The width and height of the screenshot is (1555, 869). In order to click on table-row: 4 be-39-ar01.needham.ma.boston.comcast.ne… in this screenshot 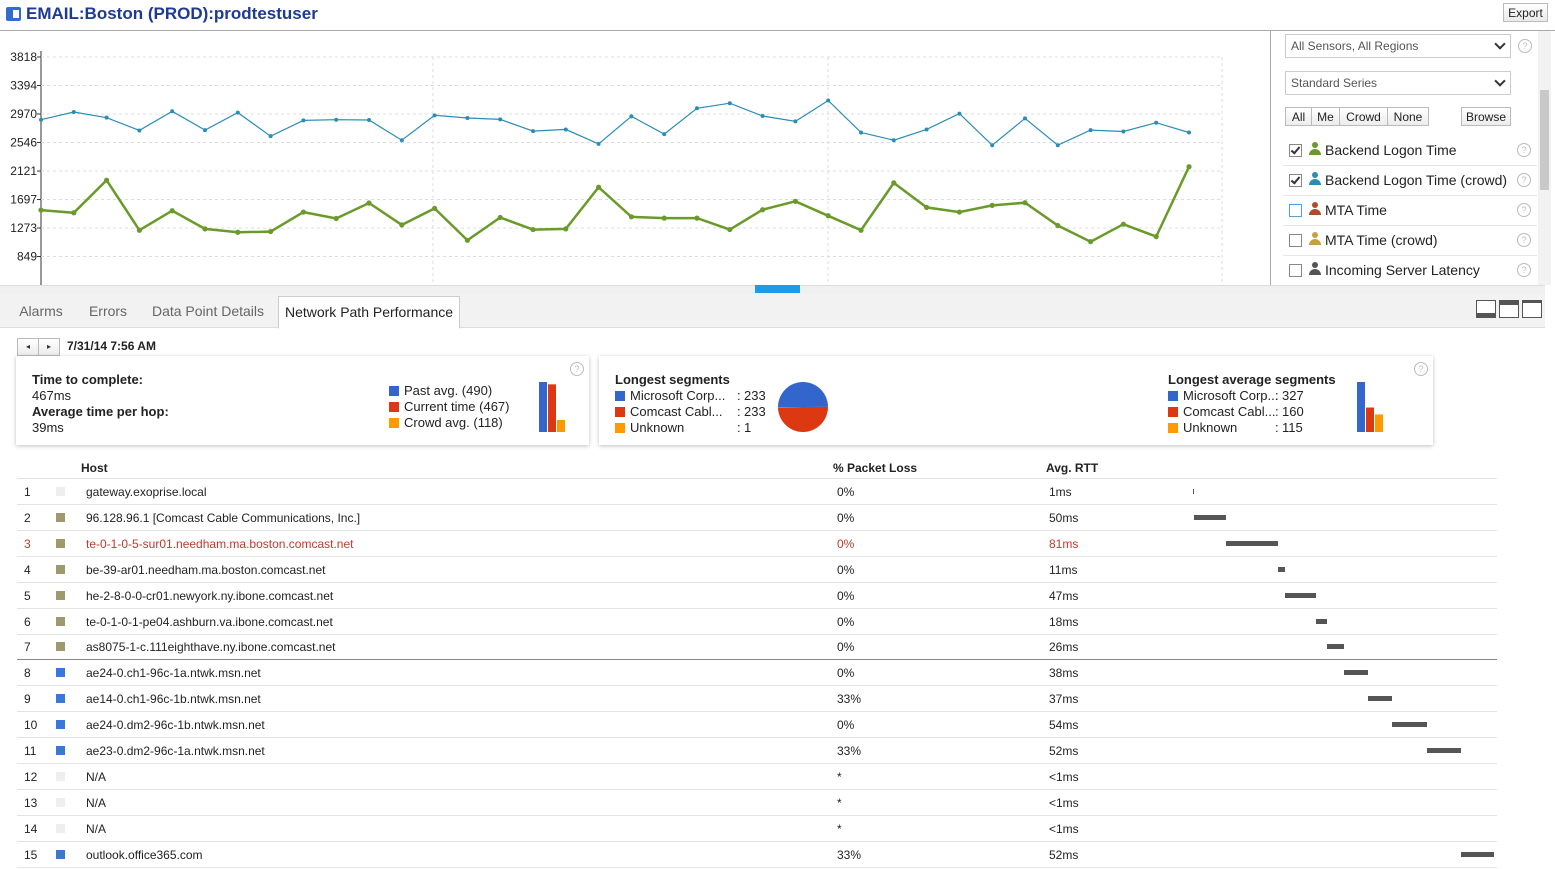, I will do `click(757, 570)`.